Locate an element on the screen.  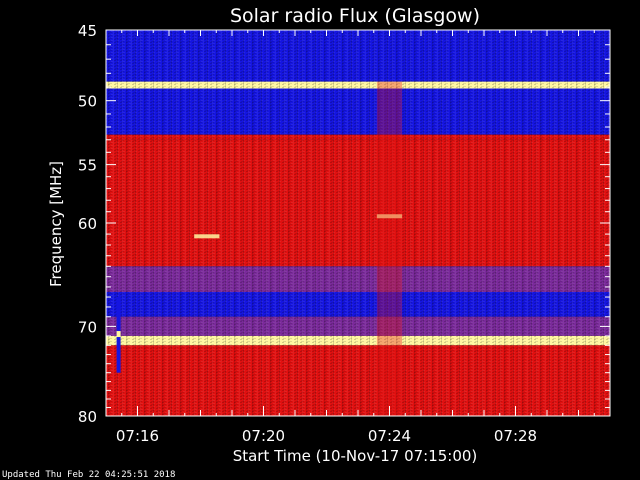
y-axis-label: Frequency [MHz] is located at coordinates (56, 224).